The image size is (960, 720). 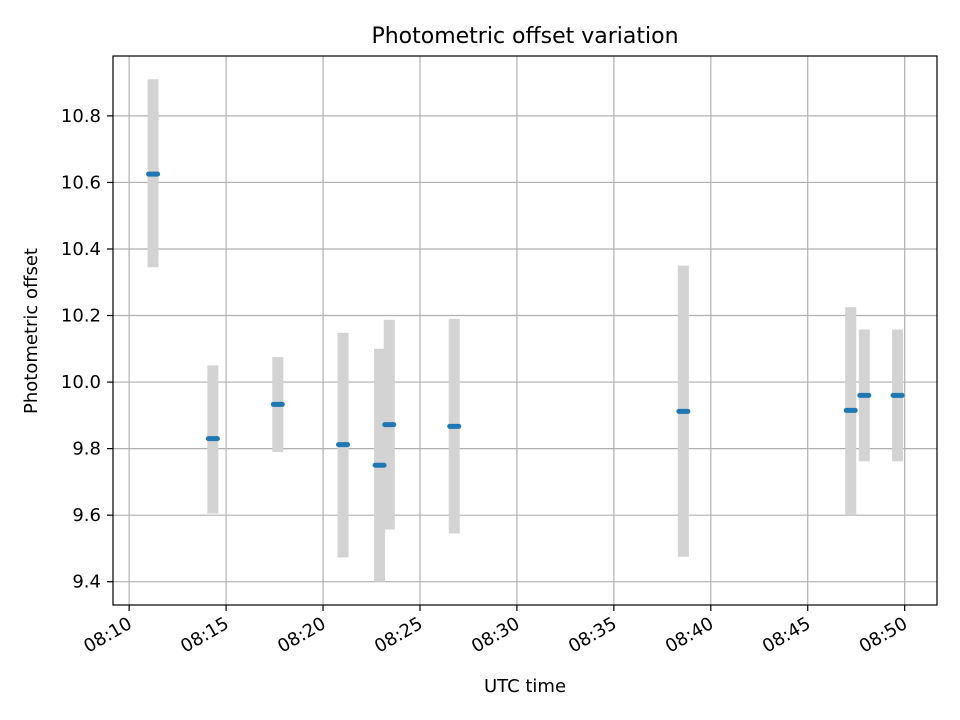 I want to click on chart-title: Photometric offset variation, so click(x=524, y=36).